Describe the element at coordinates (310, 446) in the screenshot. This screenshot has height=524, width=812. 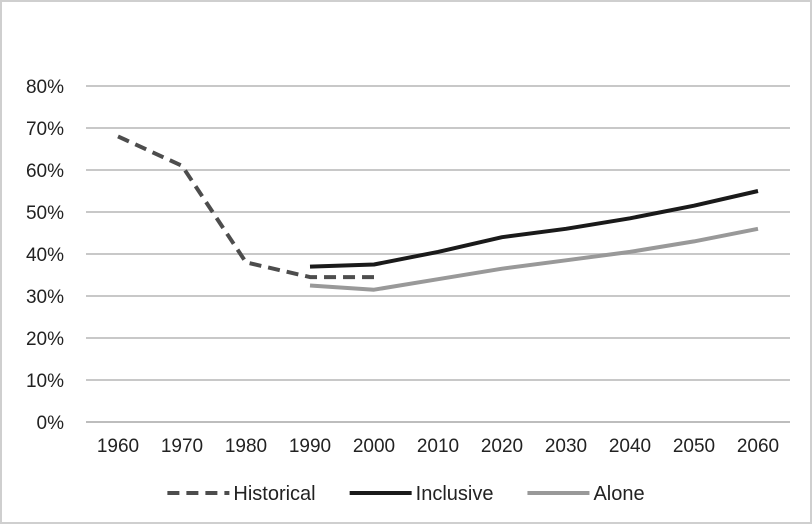
I see `x-tick-label: 1990` at that location.